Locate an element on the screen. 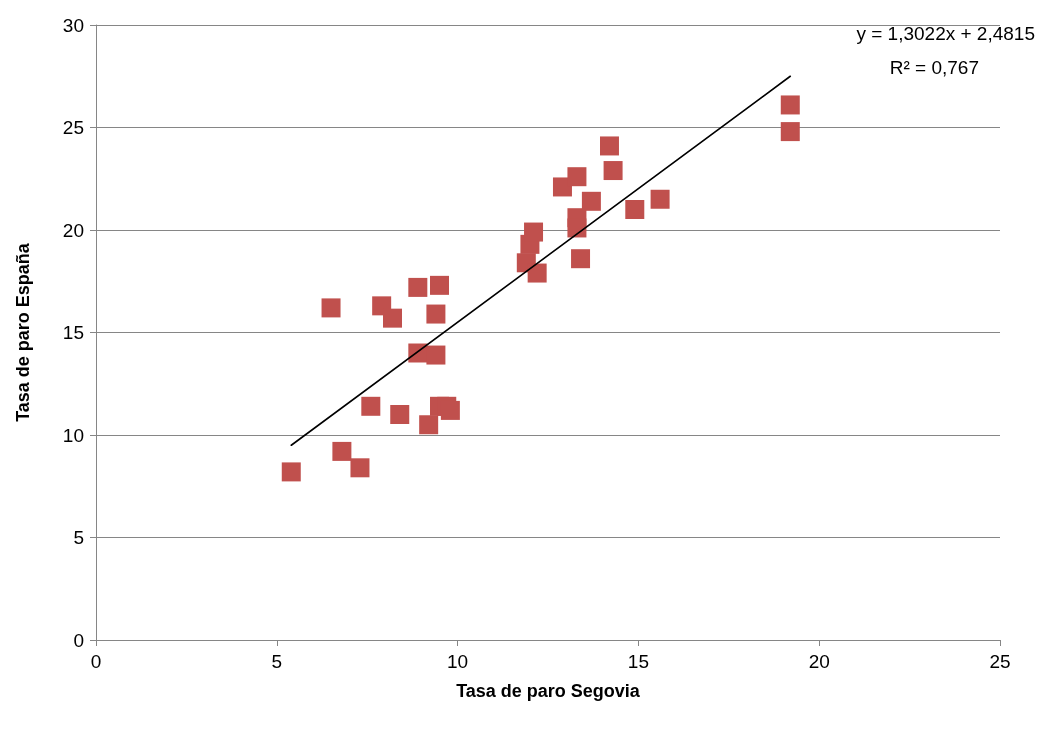 This screenshot has width=1037, height=729. y-tick-label: 0 is located at coordinates (78, 640).